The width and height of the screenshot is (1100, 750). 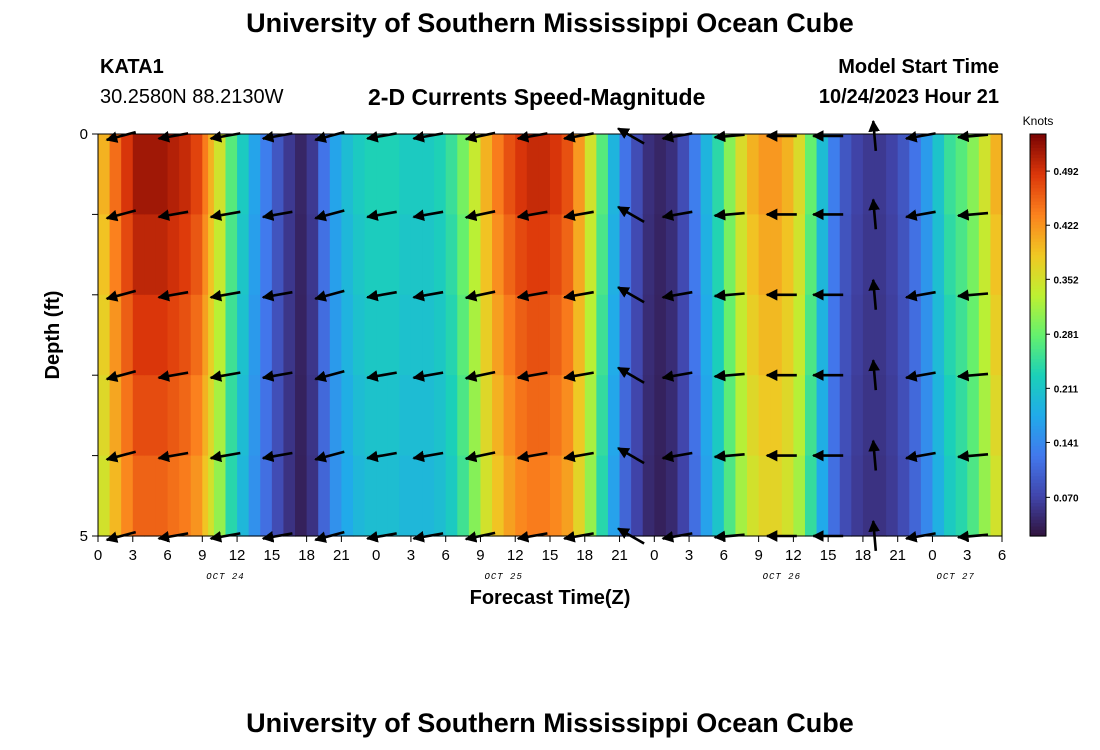 I want to click on x-tick-label: 12, so click(x=515, y=555).